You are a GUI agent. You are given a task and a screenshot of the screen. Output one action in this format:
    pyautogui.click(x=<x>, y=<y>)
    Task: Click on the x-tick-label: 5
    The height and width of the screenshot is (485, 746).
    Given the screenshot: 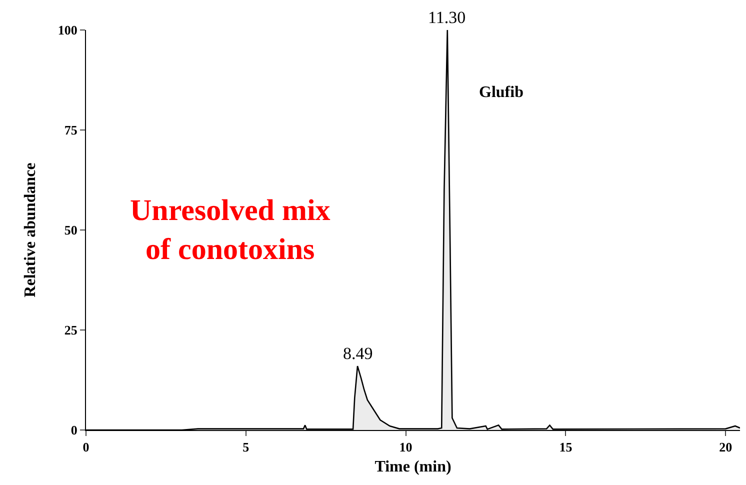 What is the action you would take?
    pyautogui.click(x=246, y=447)
    